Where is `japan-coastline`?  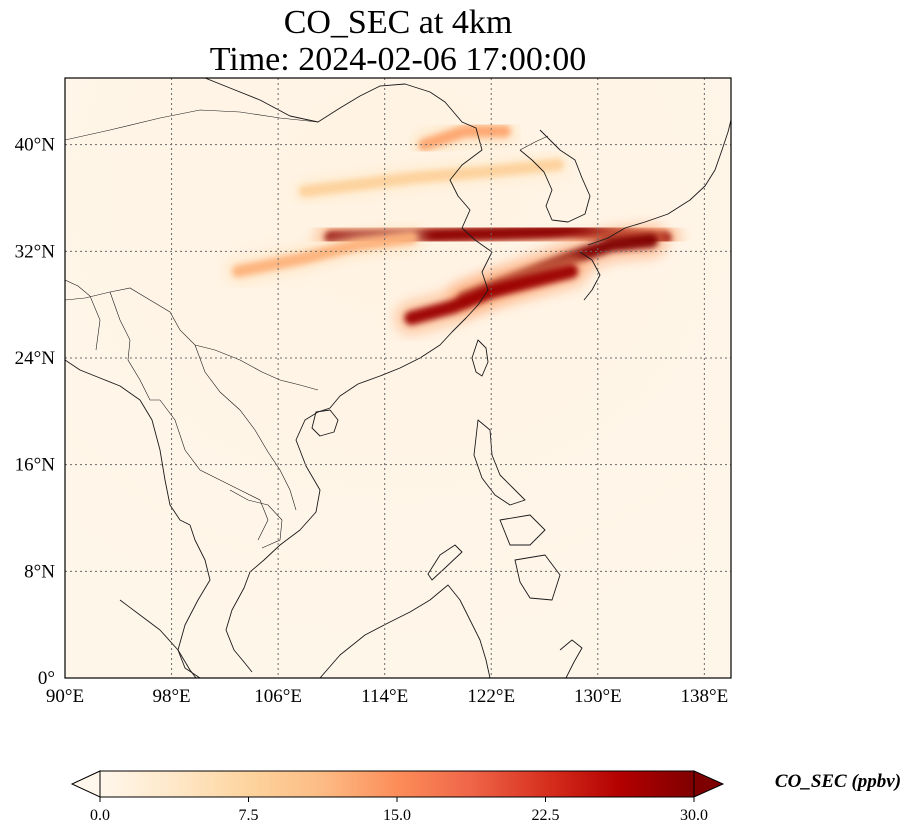 japan-coastline is located at coordinates (659, 182).